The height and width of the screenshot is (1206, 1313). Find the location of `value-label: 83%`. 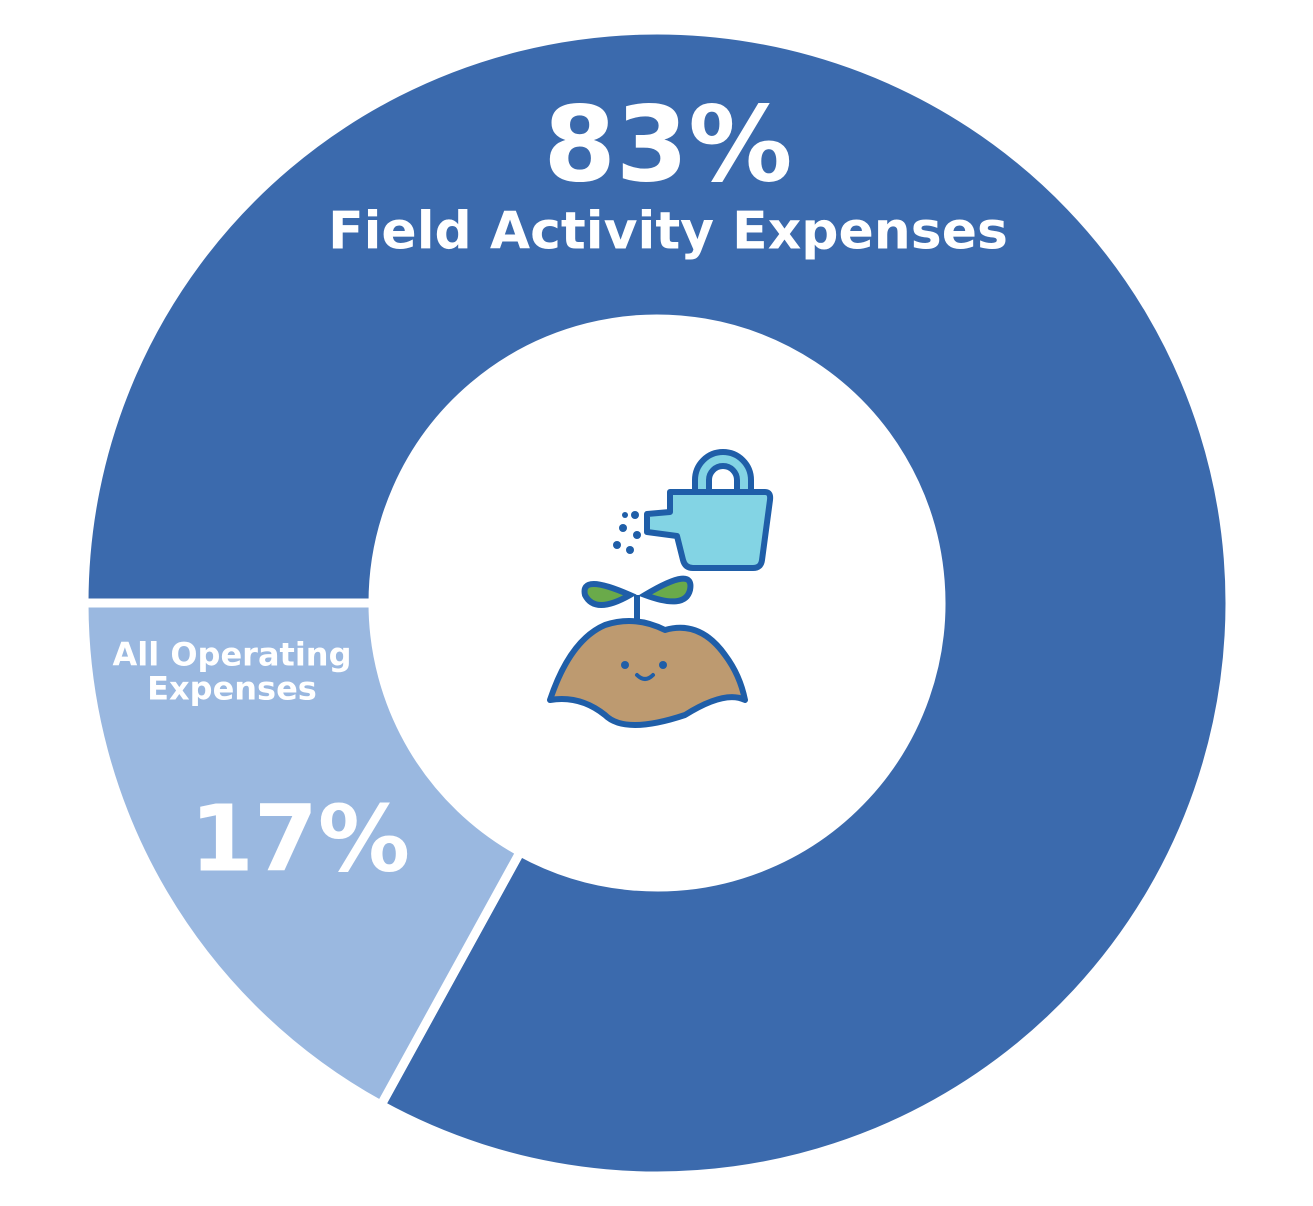

value-label: 83% is located at coordinates (668, 144).